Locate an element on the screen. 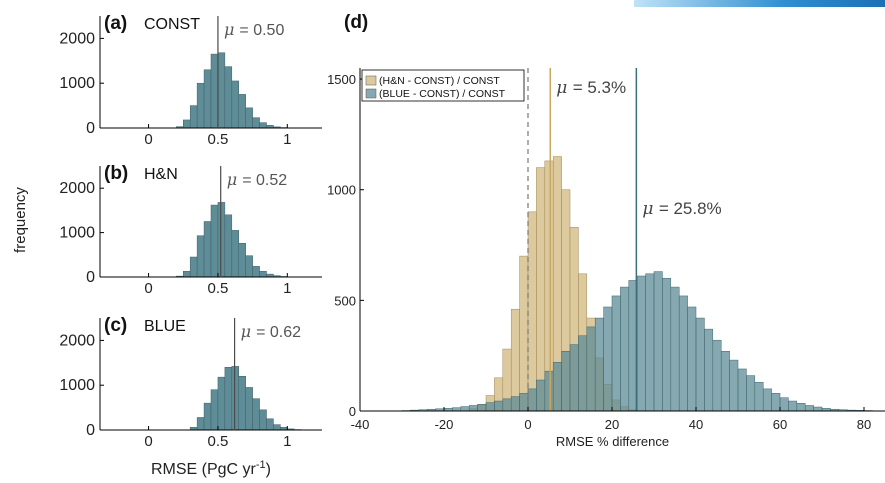 The width and height of the screenshot is (885, 483). x-tick-label: -20 is located at coordinates (444, 424).